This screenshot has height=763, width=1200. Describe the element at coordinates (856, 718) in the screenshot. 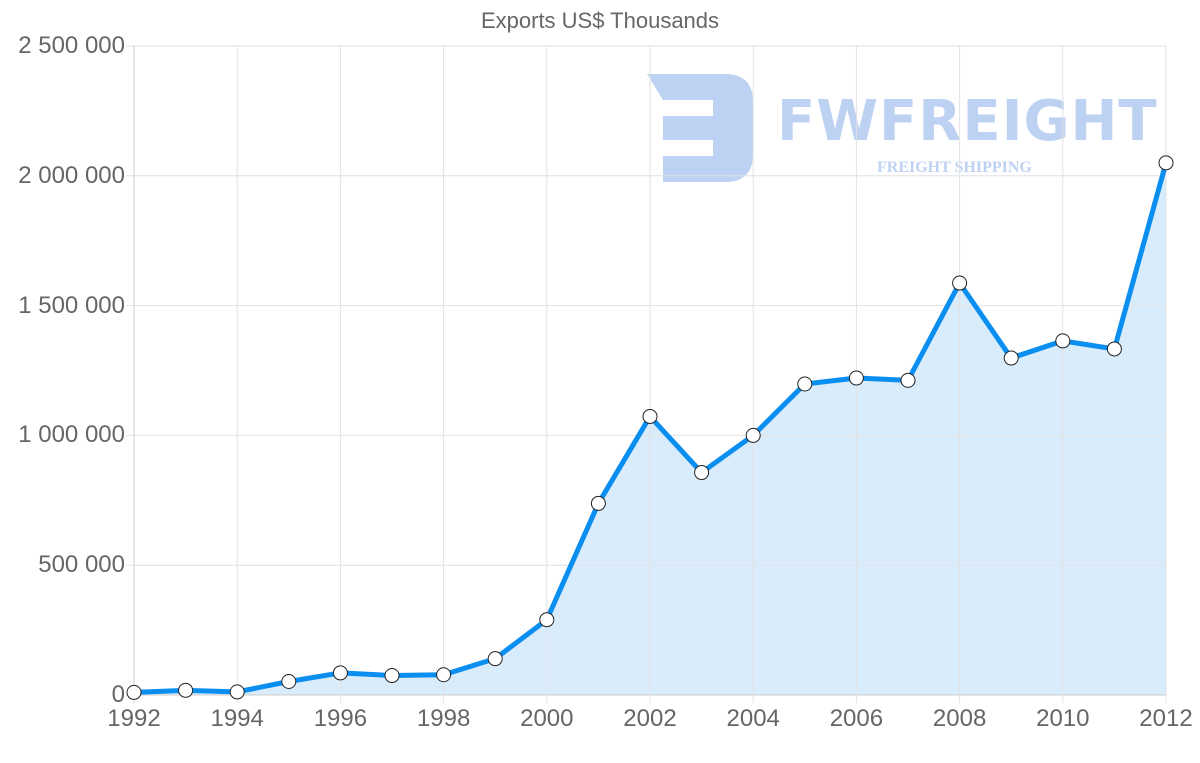

I see `x-tick-label: 2006` at that location.